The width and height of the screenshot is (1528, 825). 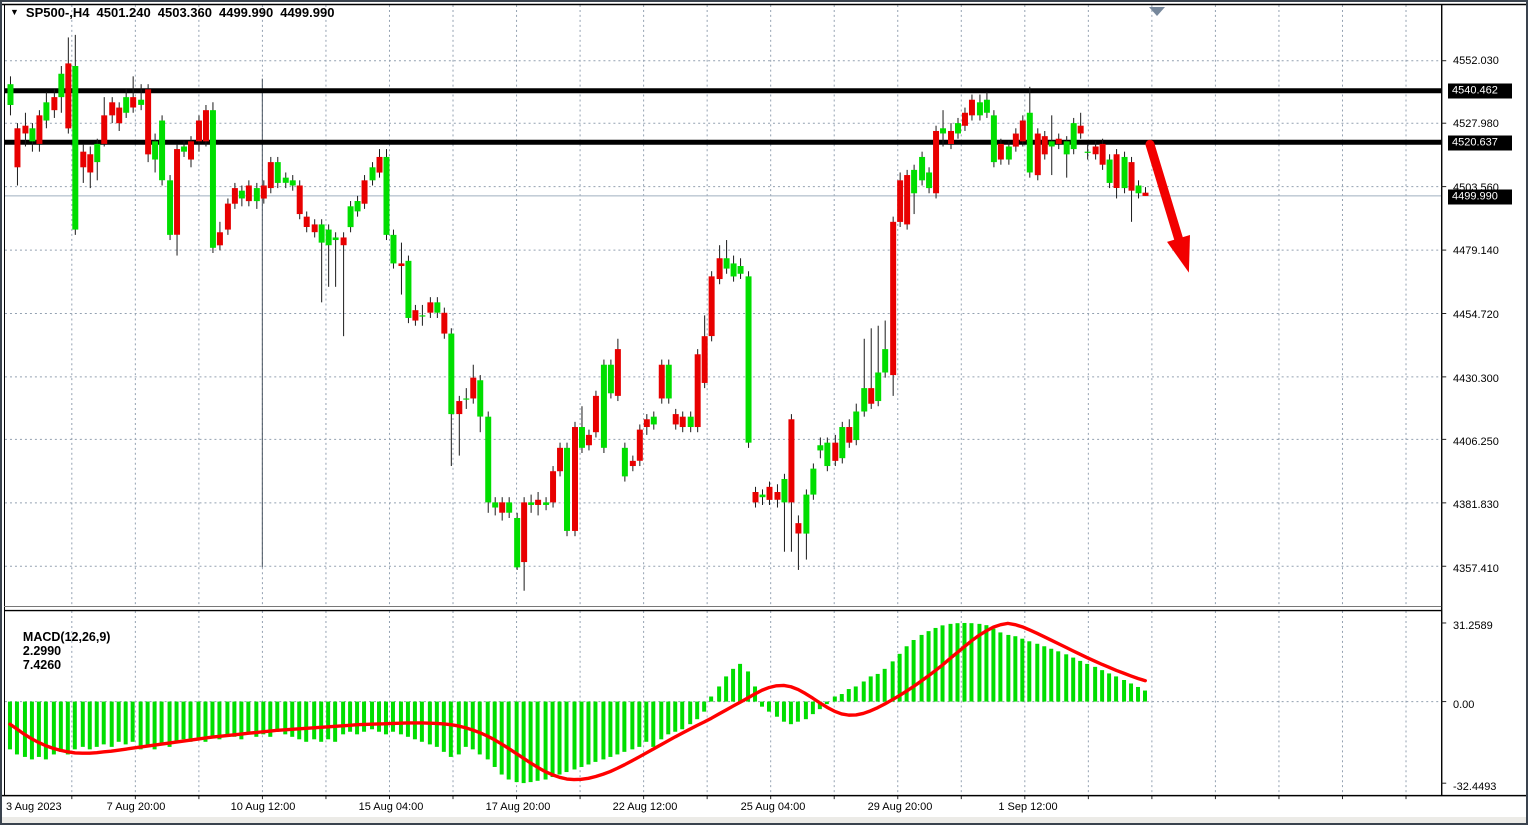 What do you see at coordinates (57, 12) in the screenshot?
I see `symbol-period: SP500-,H4` at bounding box center [57, 12].